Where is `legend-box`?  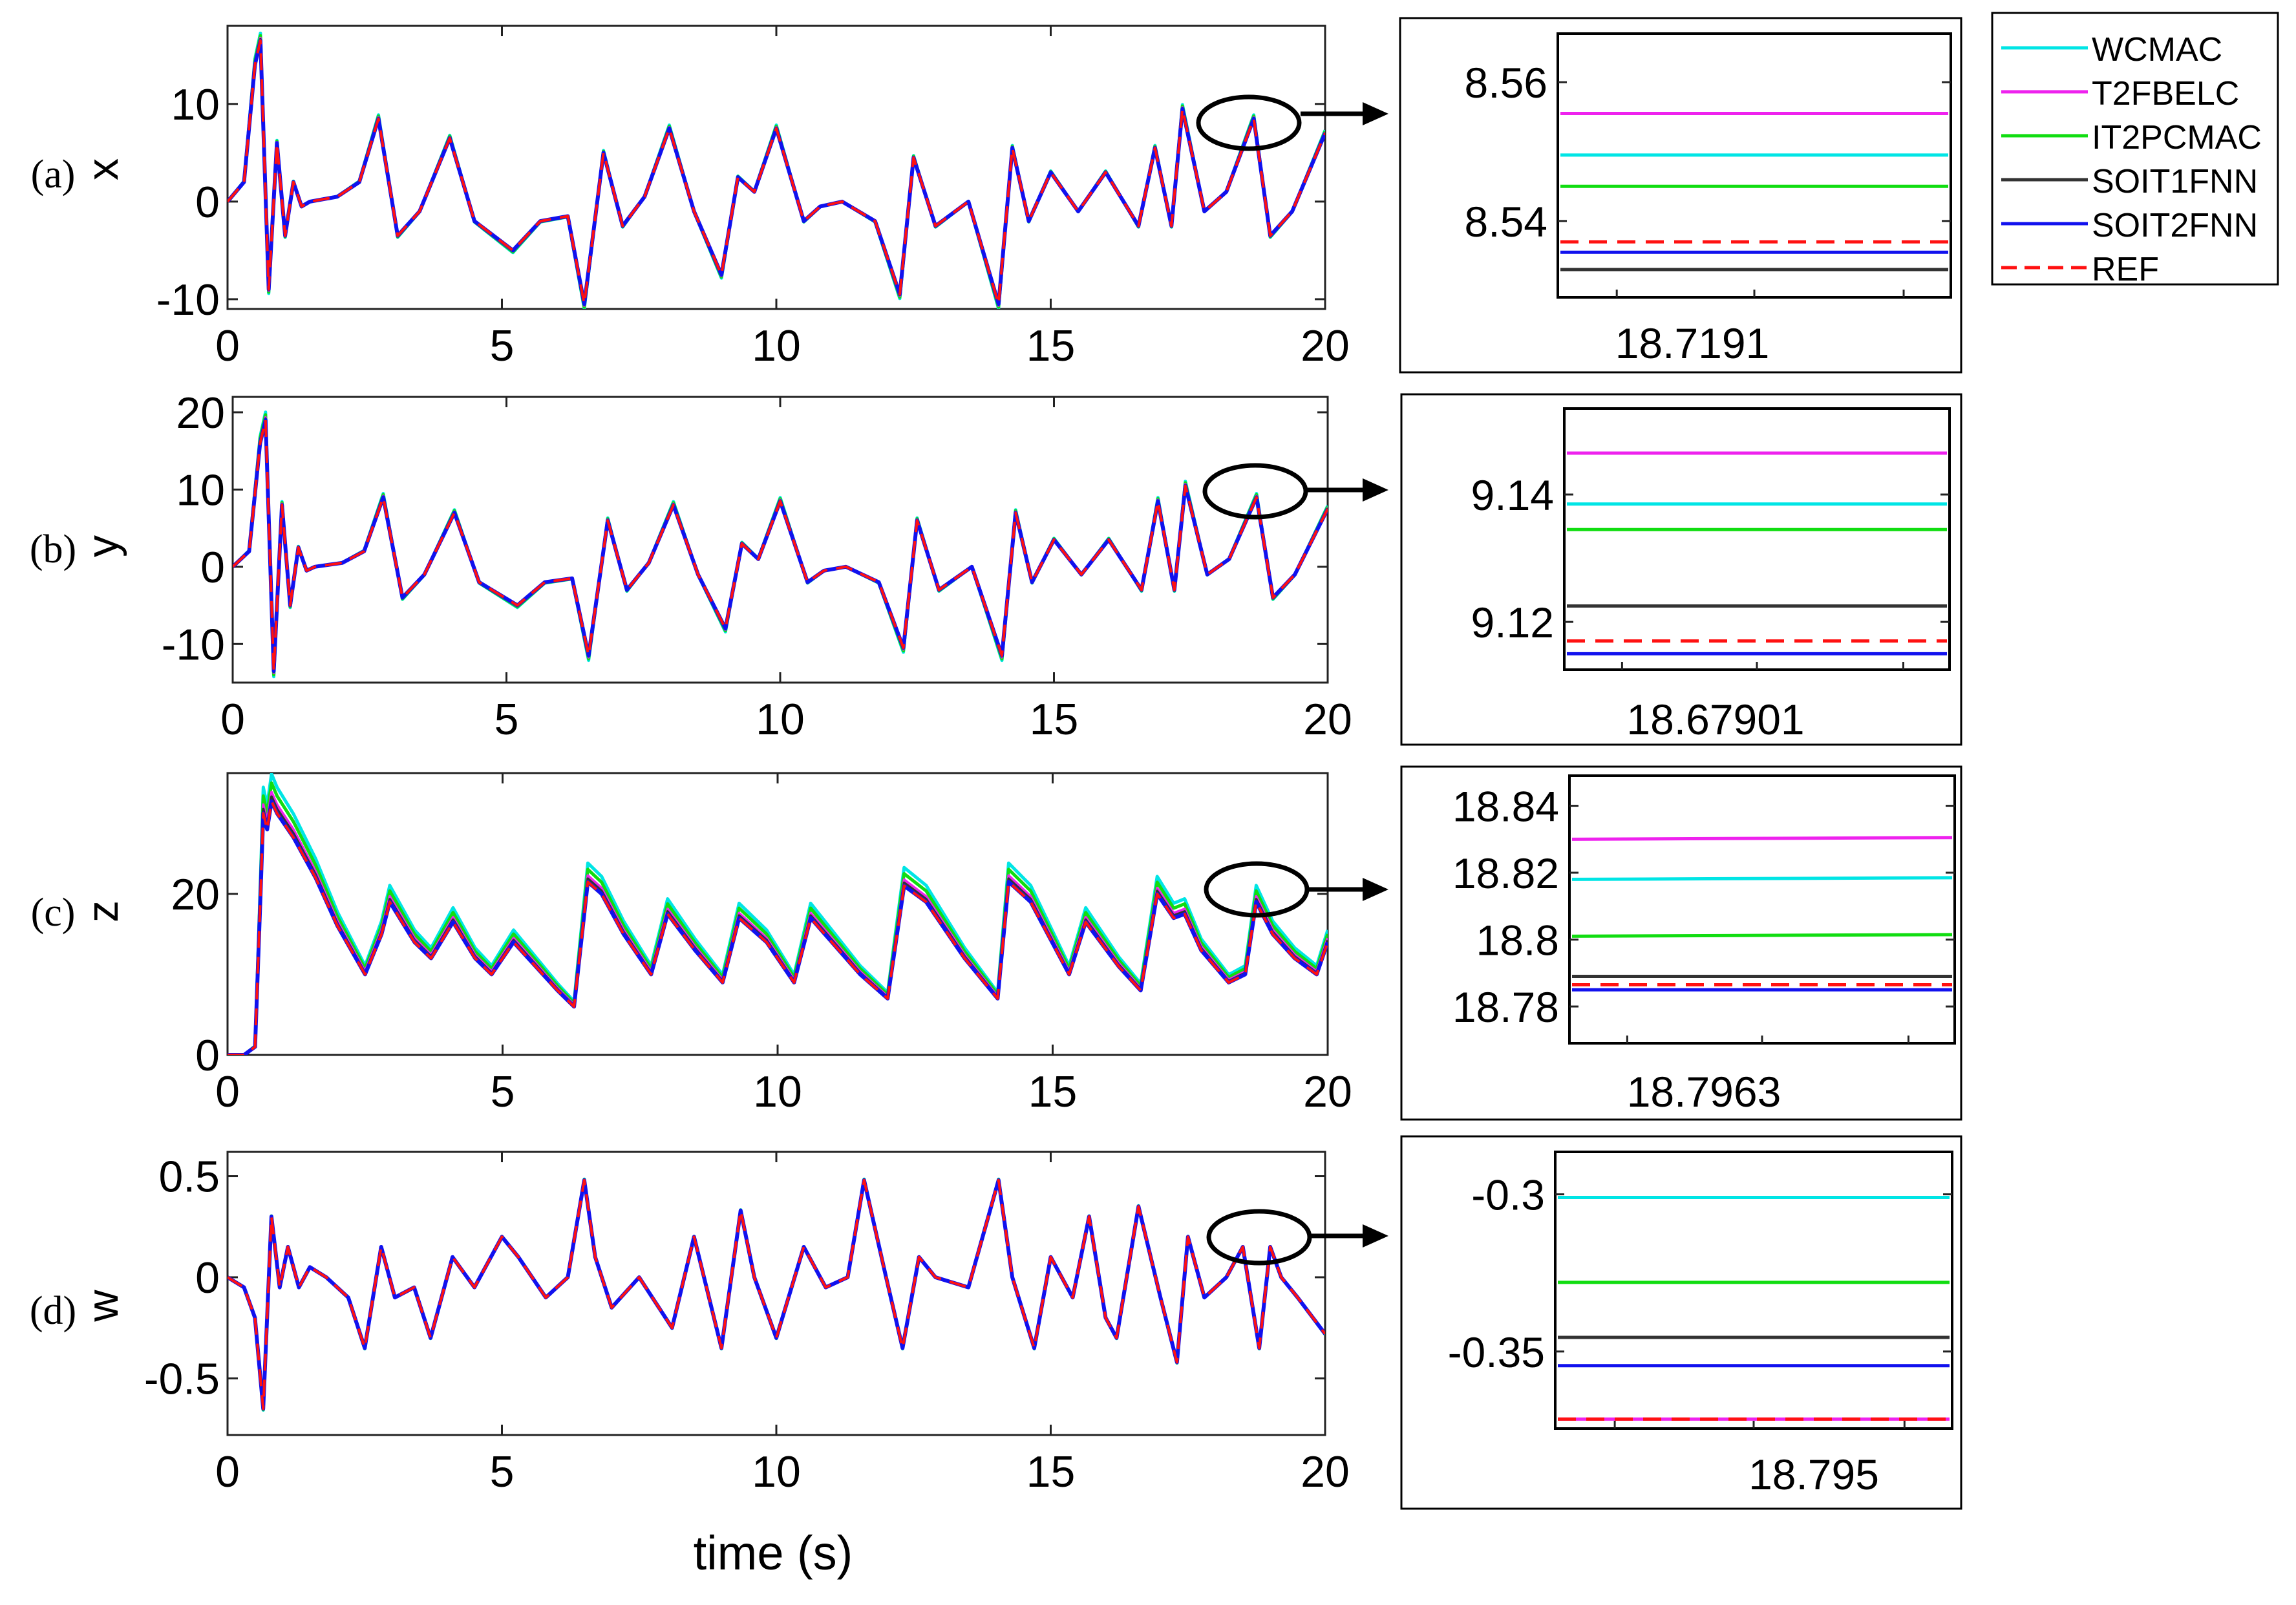 legend-box is located at coordinates (2135, 149).